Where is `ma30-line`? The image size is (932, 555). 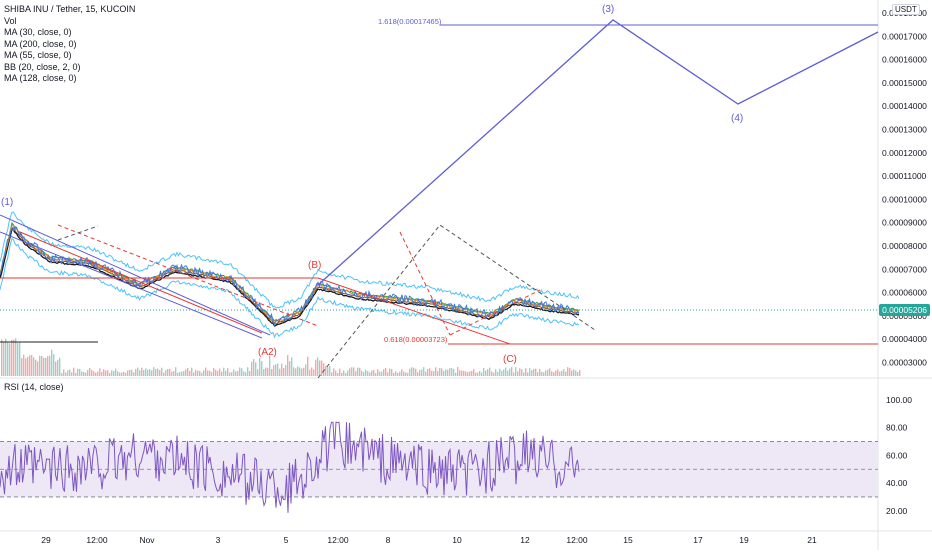 ma30-line is located at coordinates (290, 273).